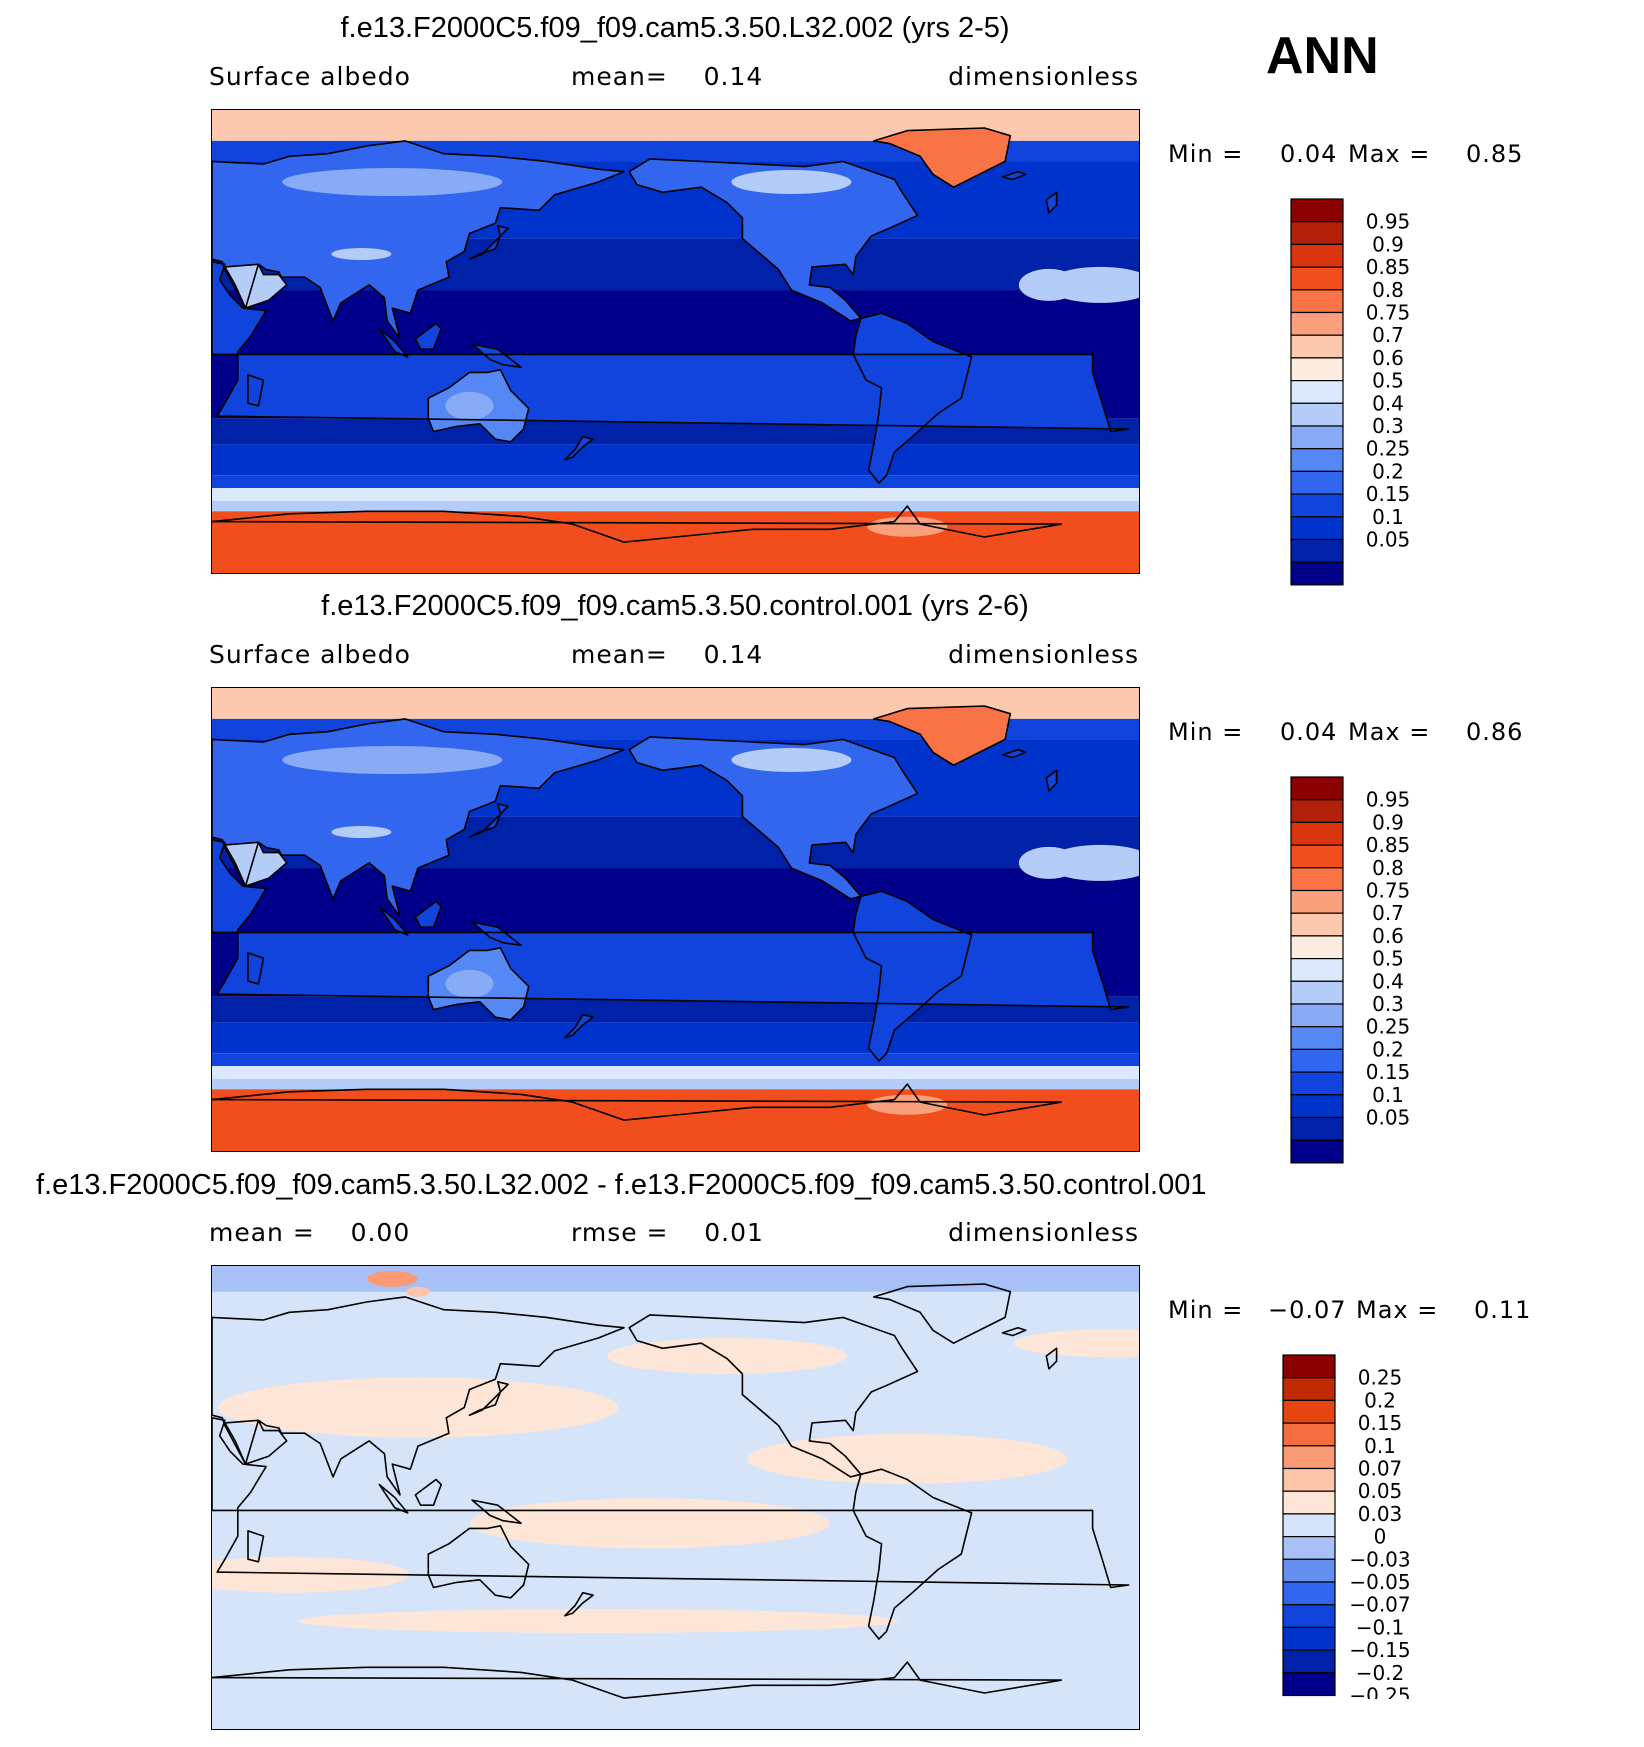 This screenshot has height=1747, width=1644. I want to click on panel-1-max-label: Max =, so click(1389, 154).